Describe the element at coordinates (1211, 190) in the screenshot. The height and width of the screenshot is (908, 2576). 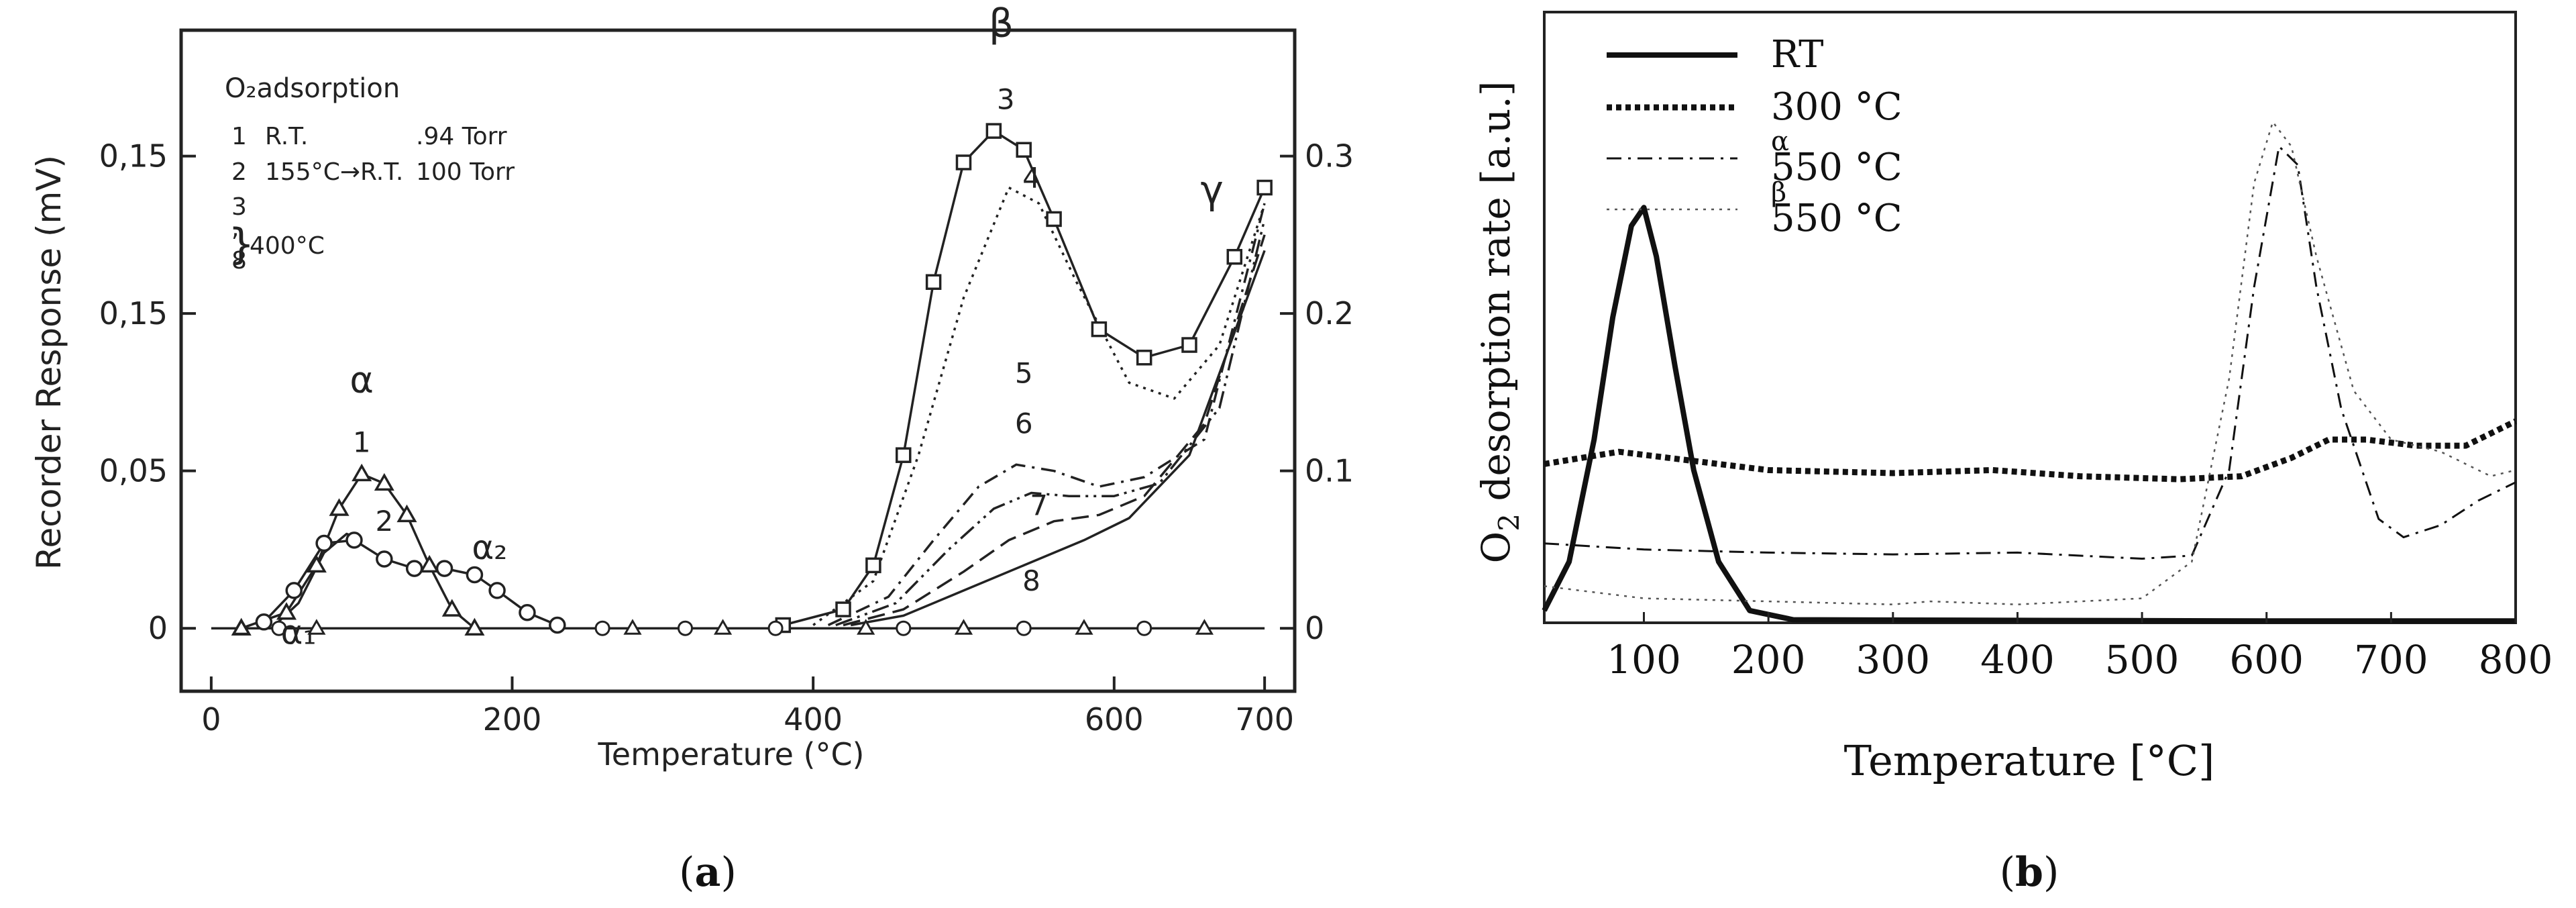
I see `panel-a-peak-label: γ` at that location.